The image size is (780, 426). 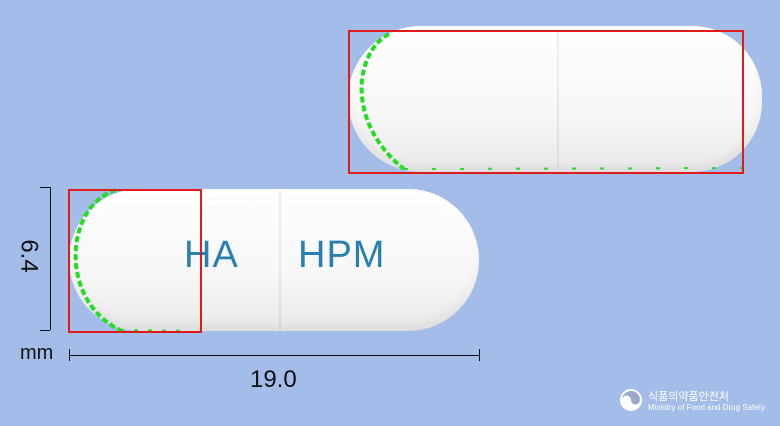 What do you see at coordinates (342, 255) in the screenshot?
I see `imprint-hpm: HPM` at bounding box center [342, 255].